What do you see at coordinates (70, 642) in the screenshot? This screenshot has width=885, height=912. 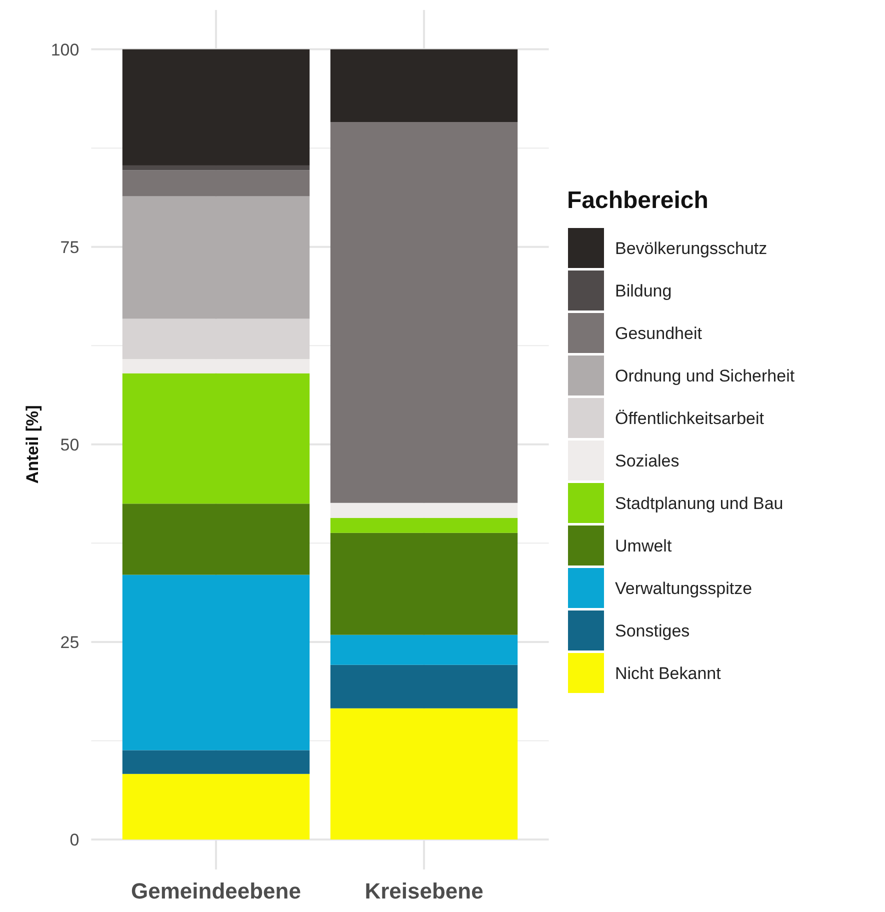 I see `y-tick-label: 25` at bounding box center [70, 642].